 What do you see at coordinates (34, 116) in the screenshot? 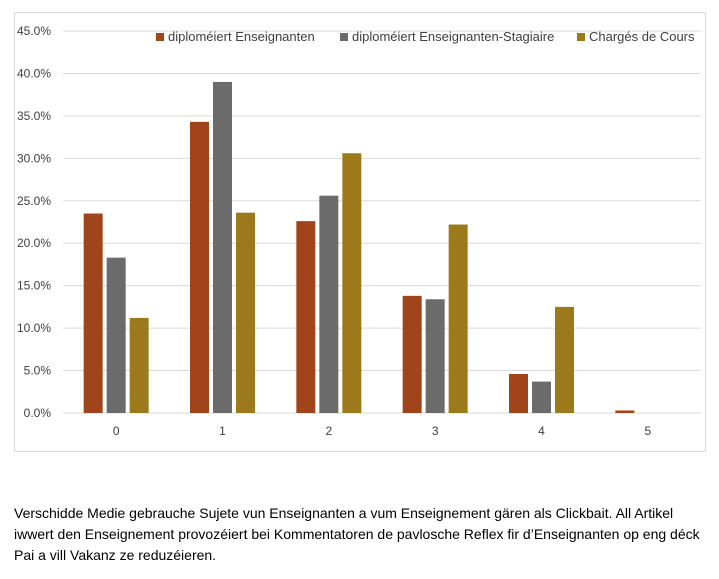
I see `y-tick-label: 35.0%` at bounding box center [34, 116].